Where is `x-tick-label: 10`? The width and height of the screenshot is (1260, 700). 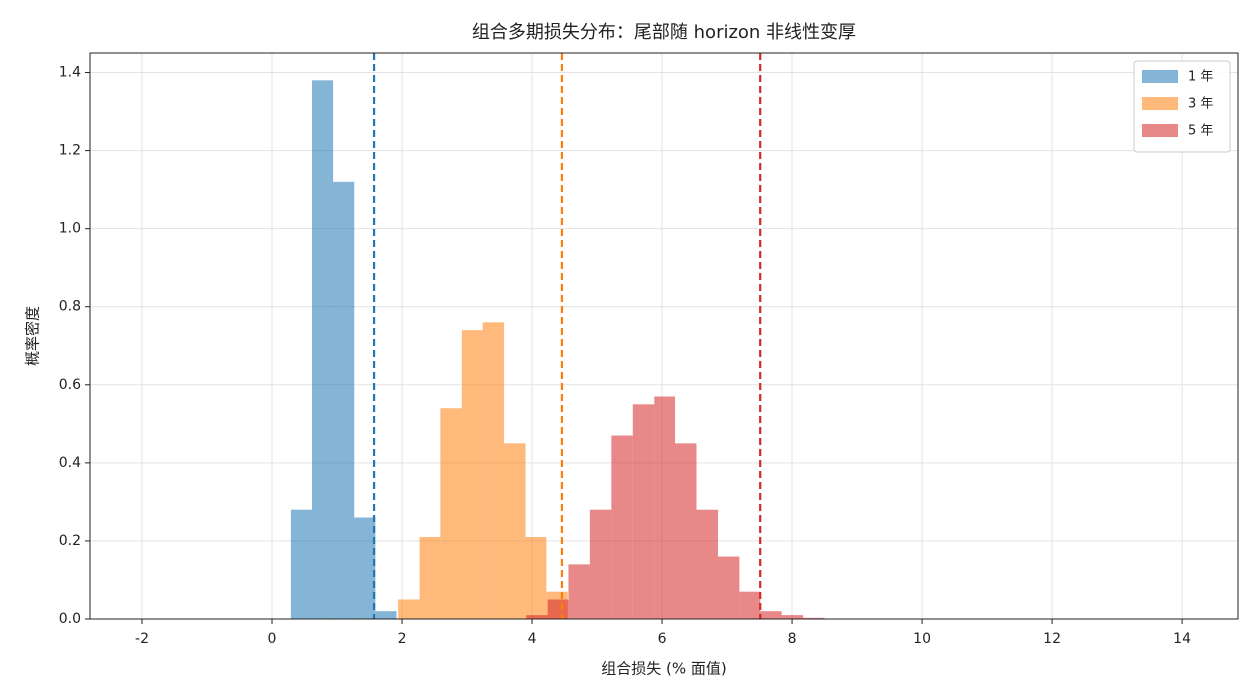 x-tick-label: 10 is located at coordinates (922, 639).